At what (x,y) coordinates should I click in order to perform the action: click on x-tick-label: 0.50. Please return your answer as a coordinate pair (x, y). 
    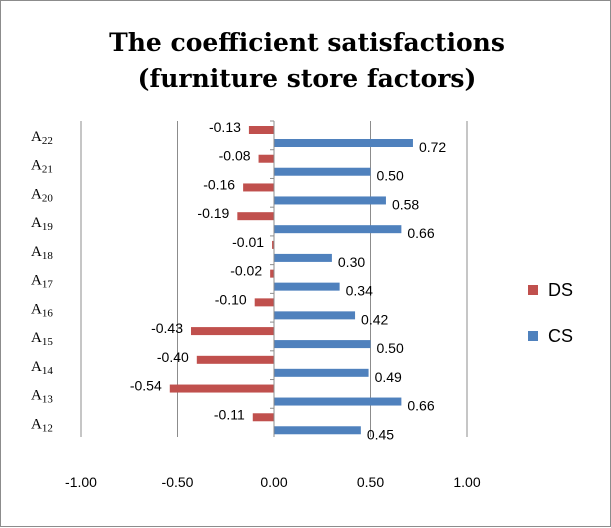
    Looking at the image, I should click on (370, 482).